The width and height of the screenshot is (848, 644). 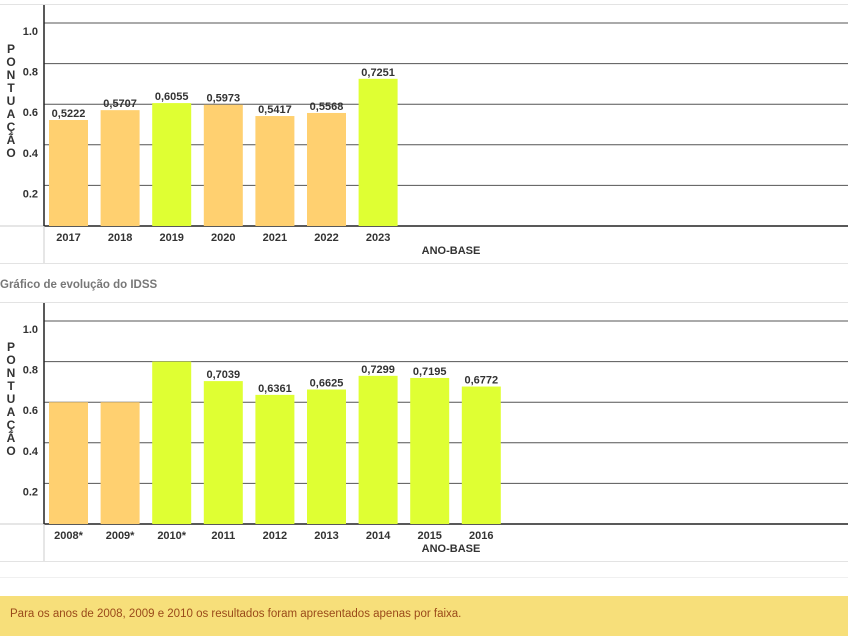 I want to click on data-label: 0,5568, so click(x=327, y=107).